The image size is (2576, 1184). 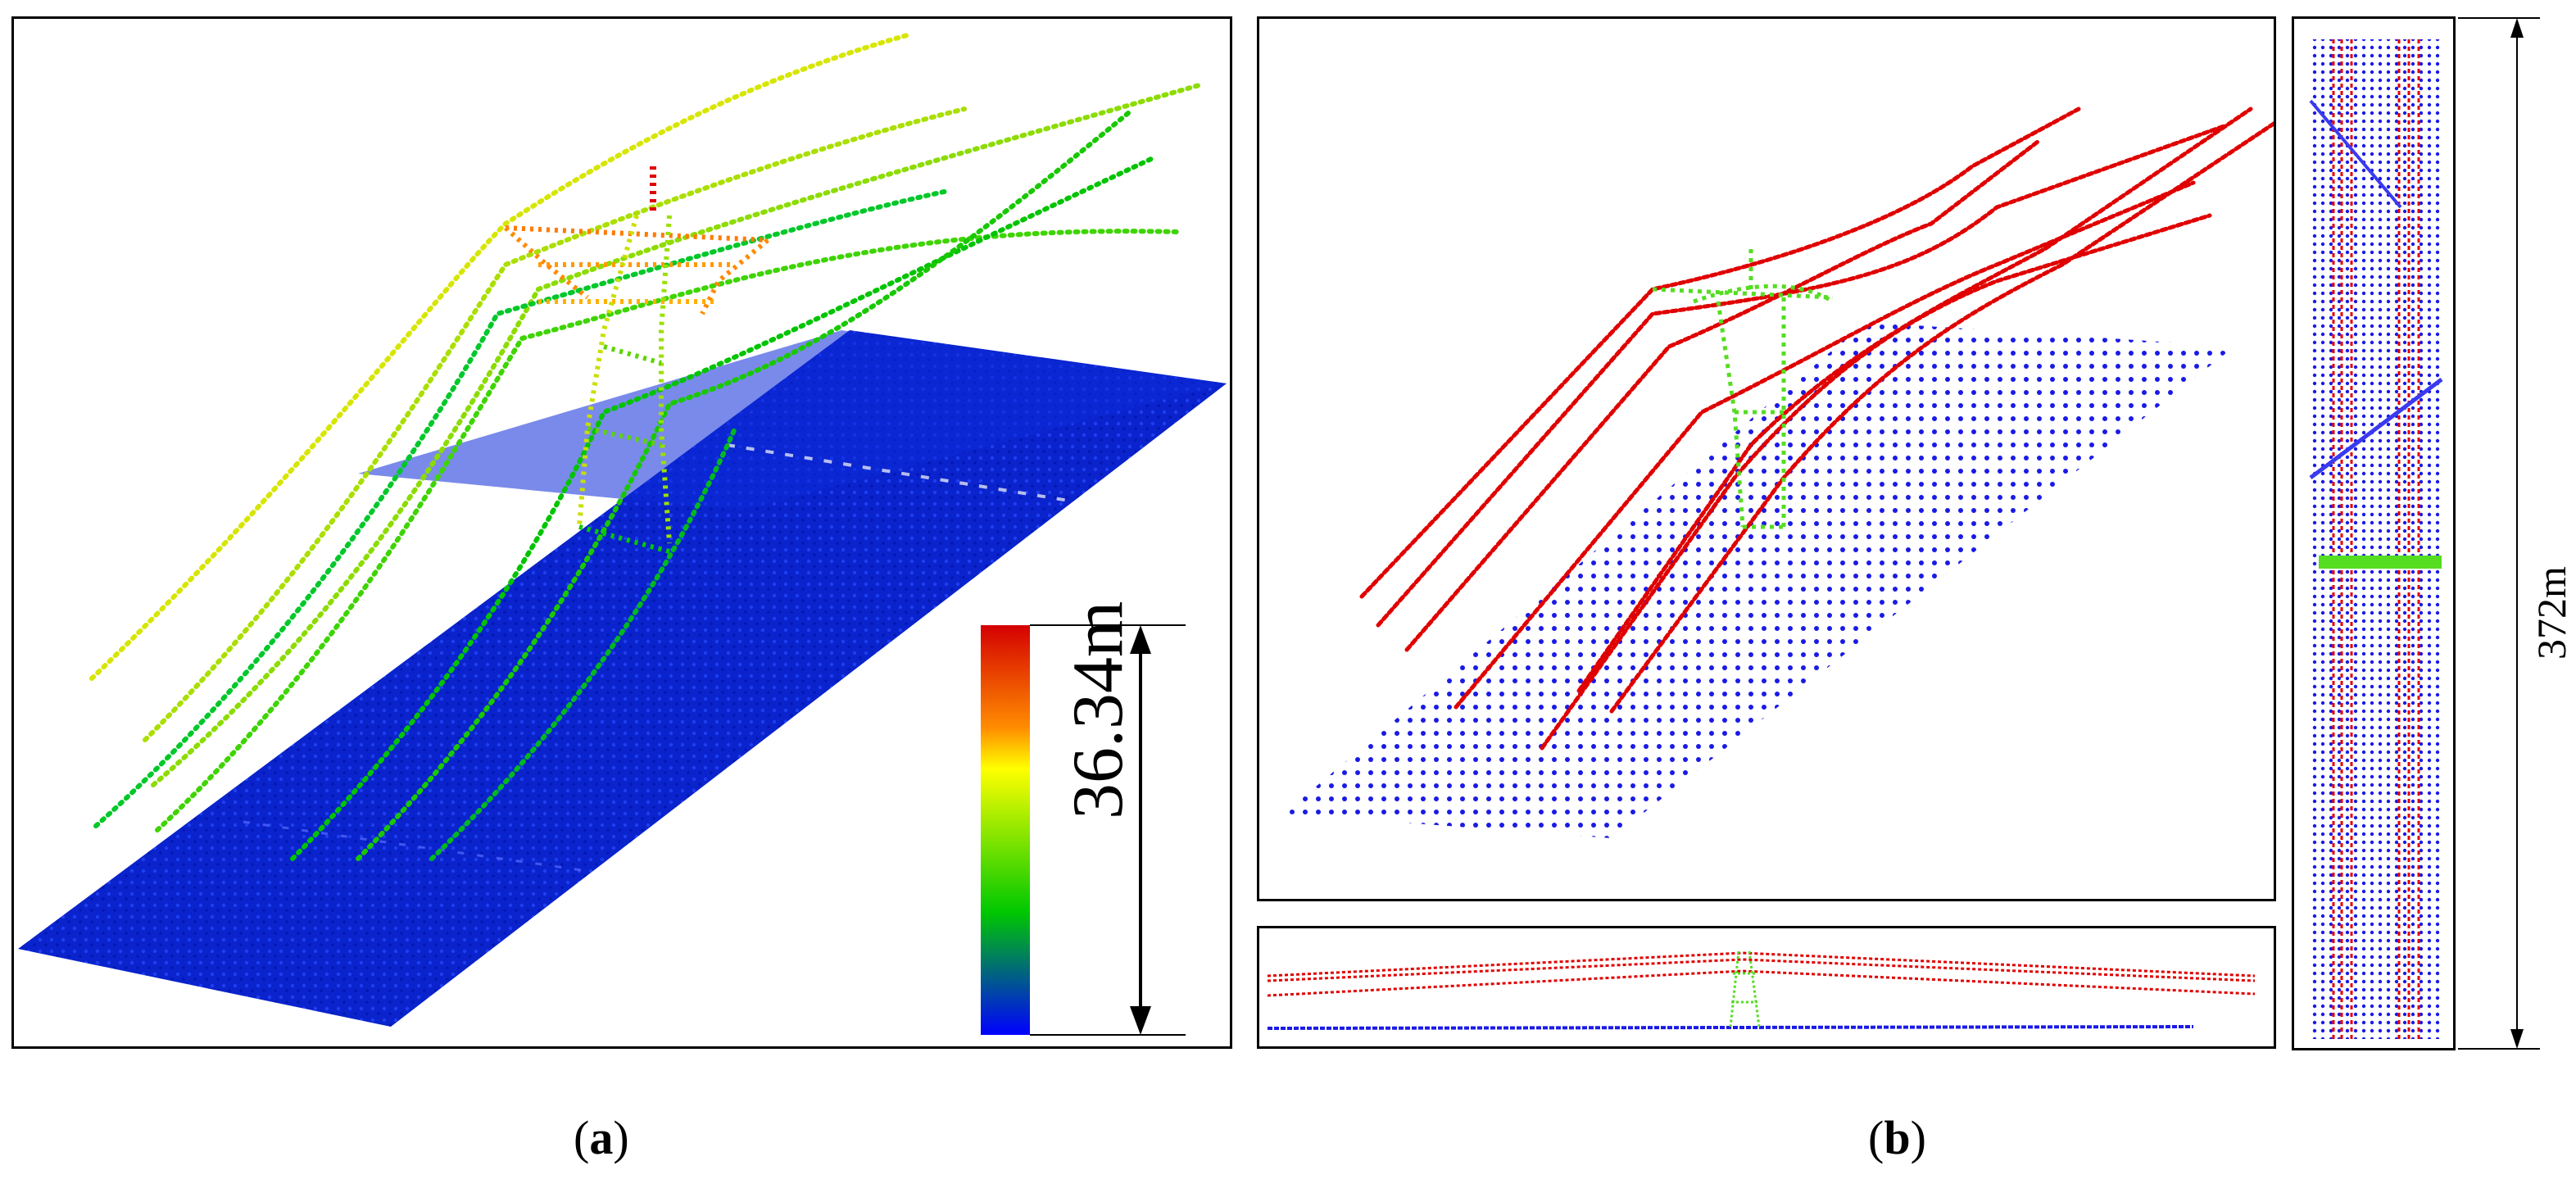 What do you see at coordinates (903, 474) in the screenshot?
I see `ground-gap` at bounding box center [903, 474].